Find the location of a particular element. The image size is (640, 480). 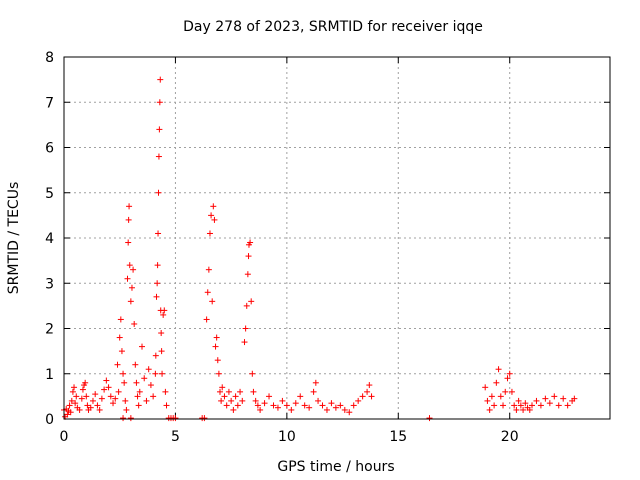

y-tick-label: 1 is located at coordinates (49, 375).